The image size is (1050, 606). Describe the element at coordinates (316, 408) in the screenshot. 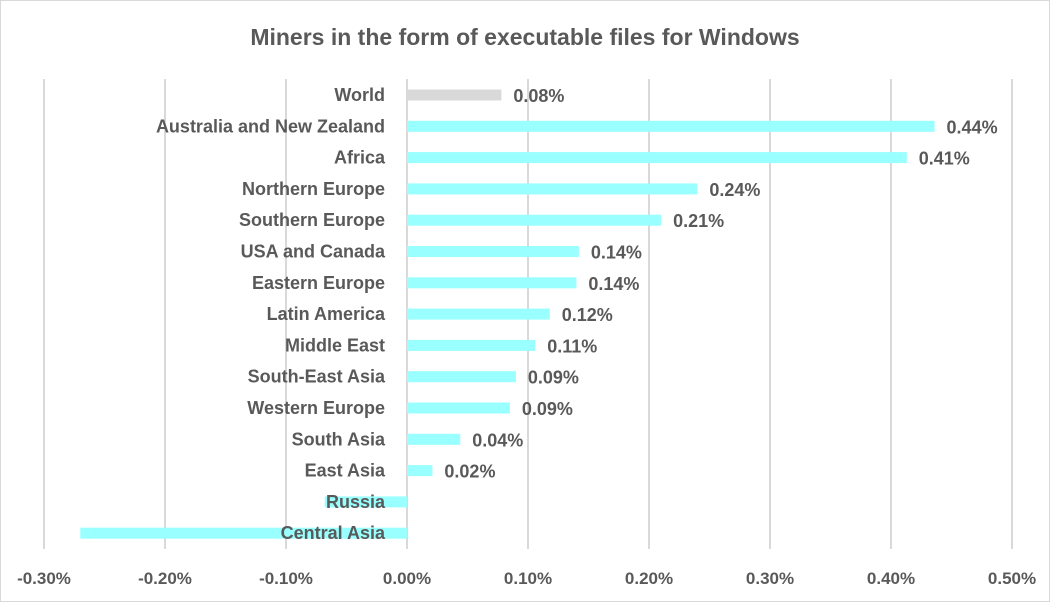

I see `category-label: Western Europe` at that location.